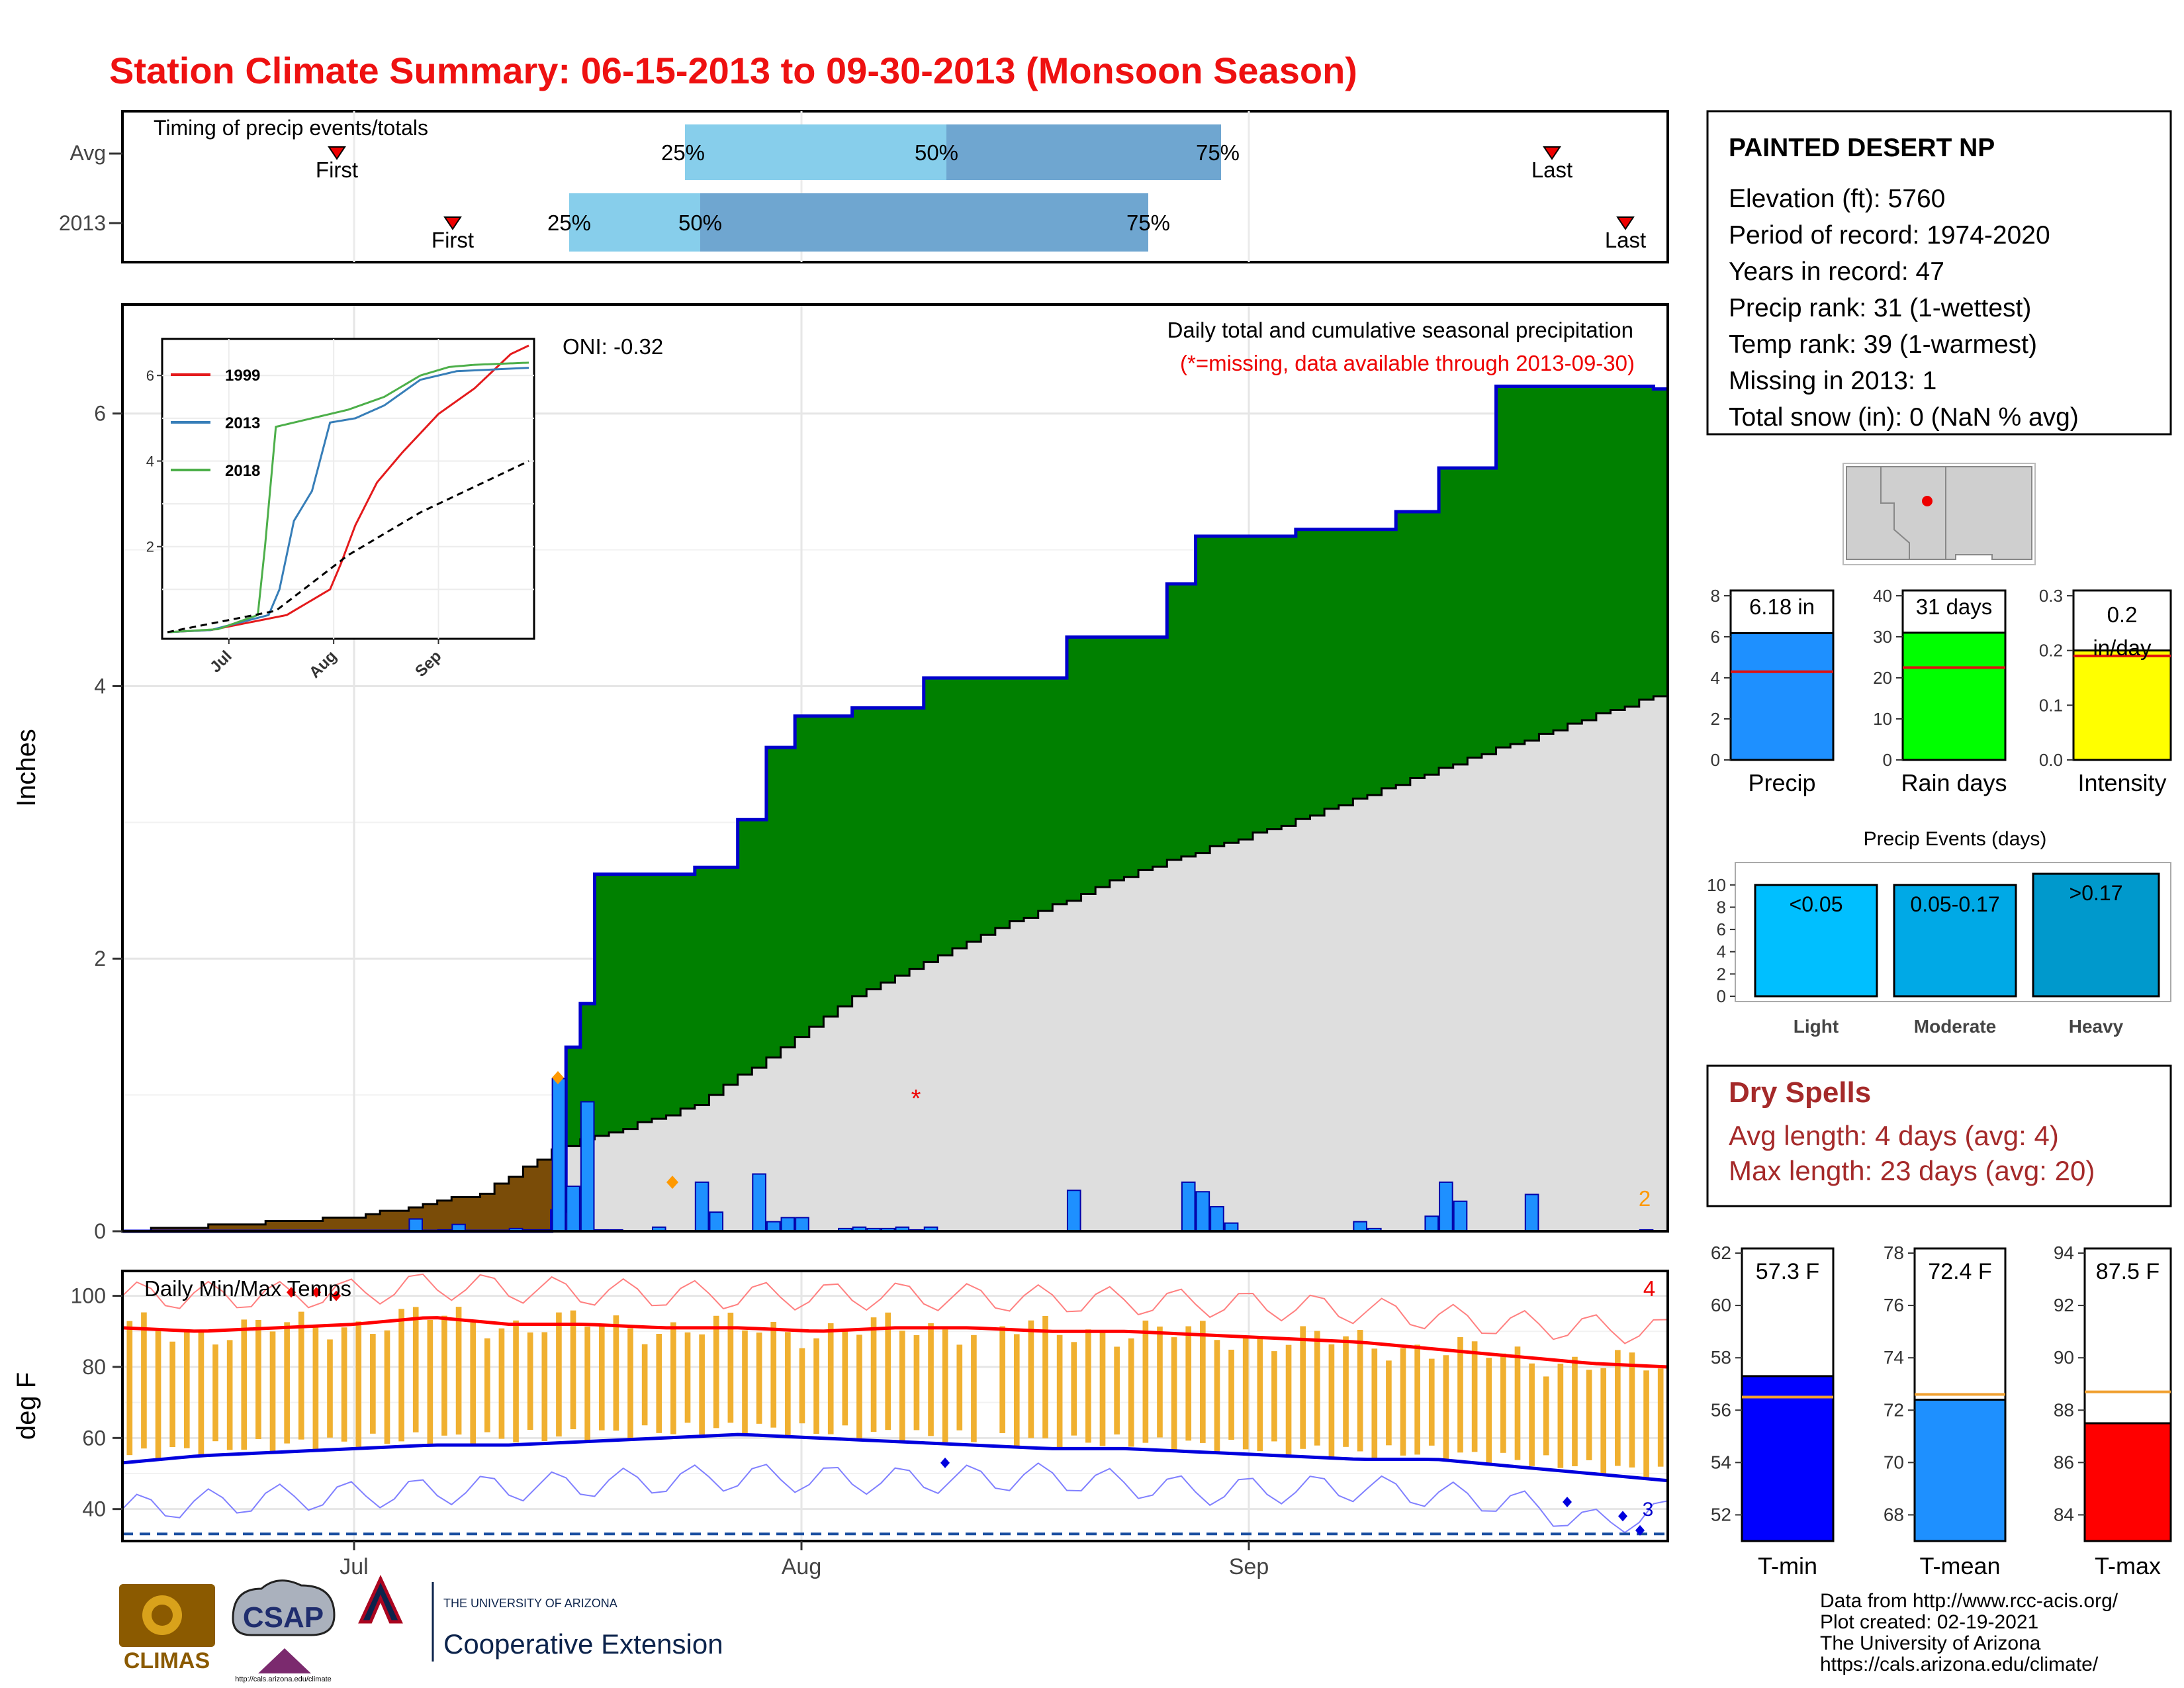  I want to click on mini-bar-value, so click(1782, 696).